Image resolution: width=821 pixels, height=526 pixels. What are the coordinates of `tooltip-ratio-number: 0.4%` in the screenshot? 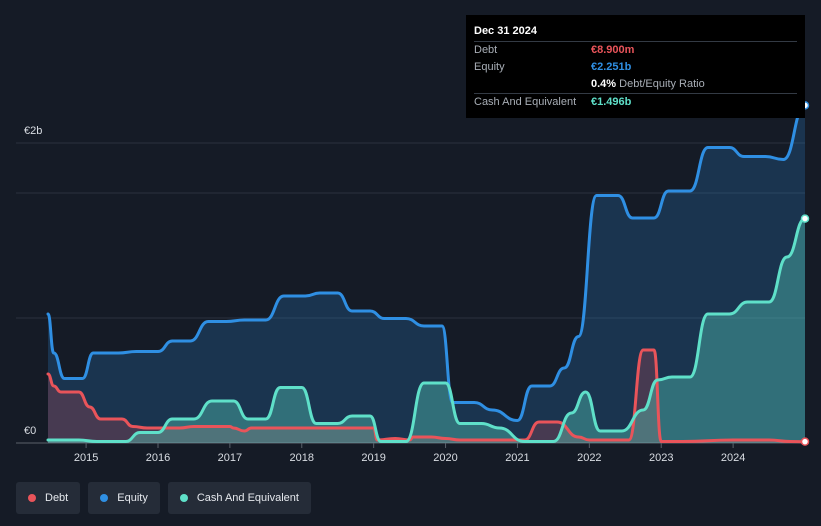 It's located at (604, 84).